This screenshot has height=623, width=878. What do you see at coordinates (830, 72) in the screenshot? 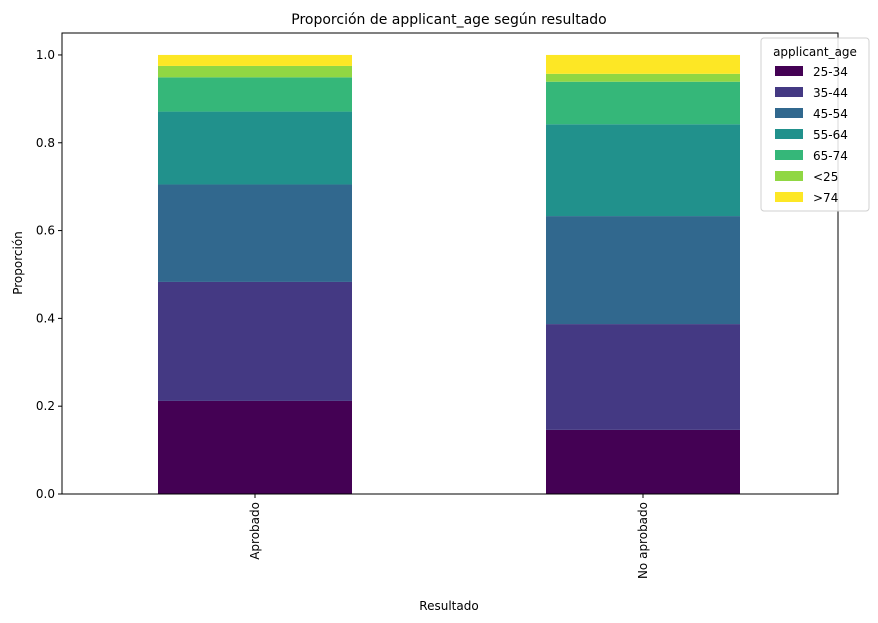
I see `legend-entry-label: 25-34` at bounding box center [830, 72].